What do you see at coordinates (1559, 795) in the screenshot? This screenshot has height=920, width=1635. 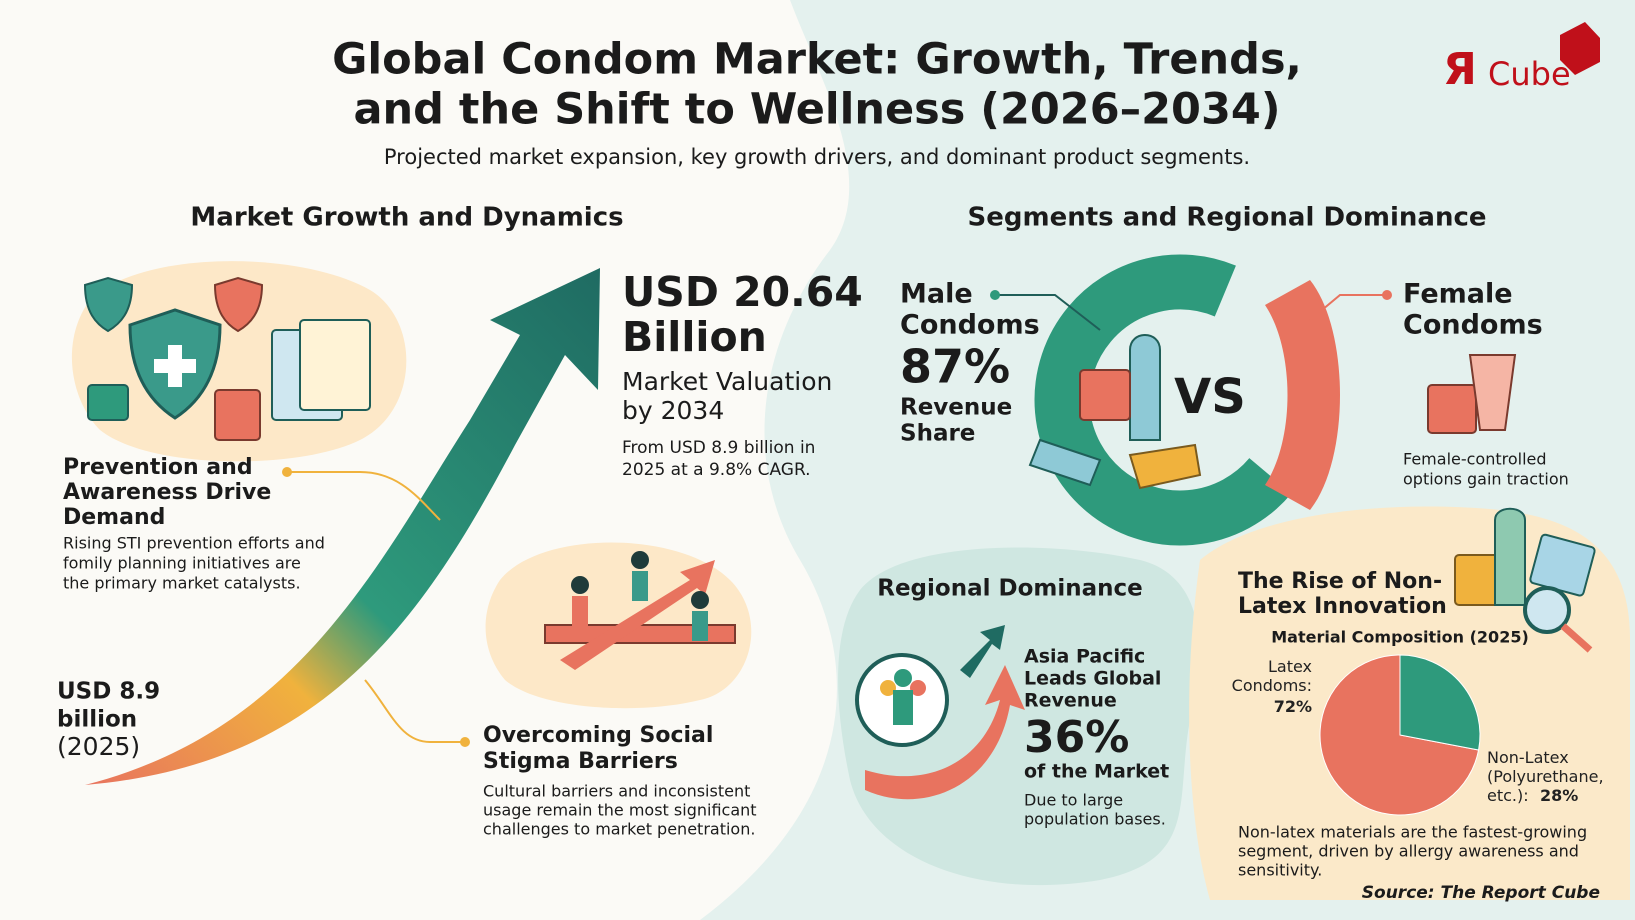 I see `pie-value-label: 28%` at bounding box center [1559, 795].